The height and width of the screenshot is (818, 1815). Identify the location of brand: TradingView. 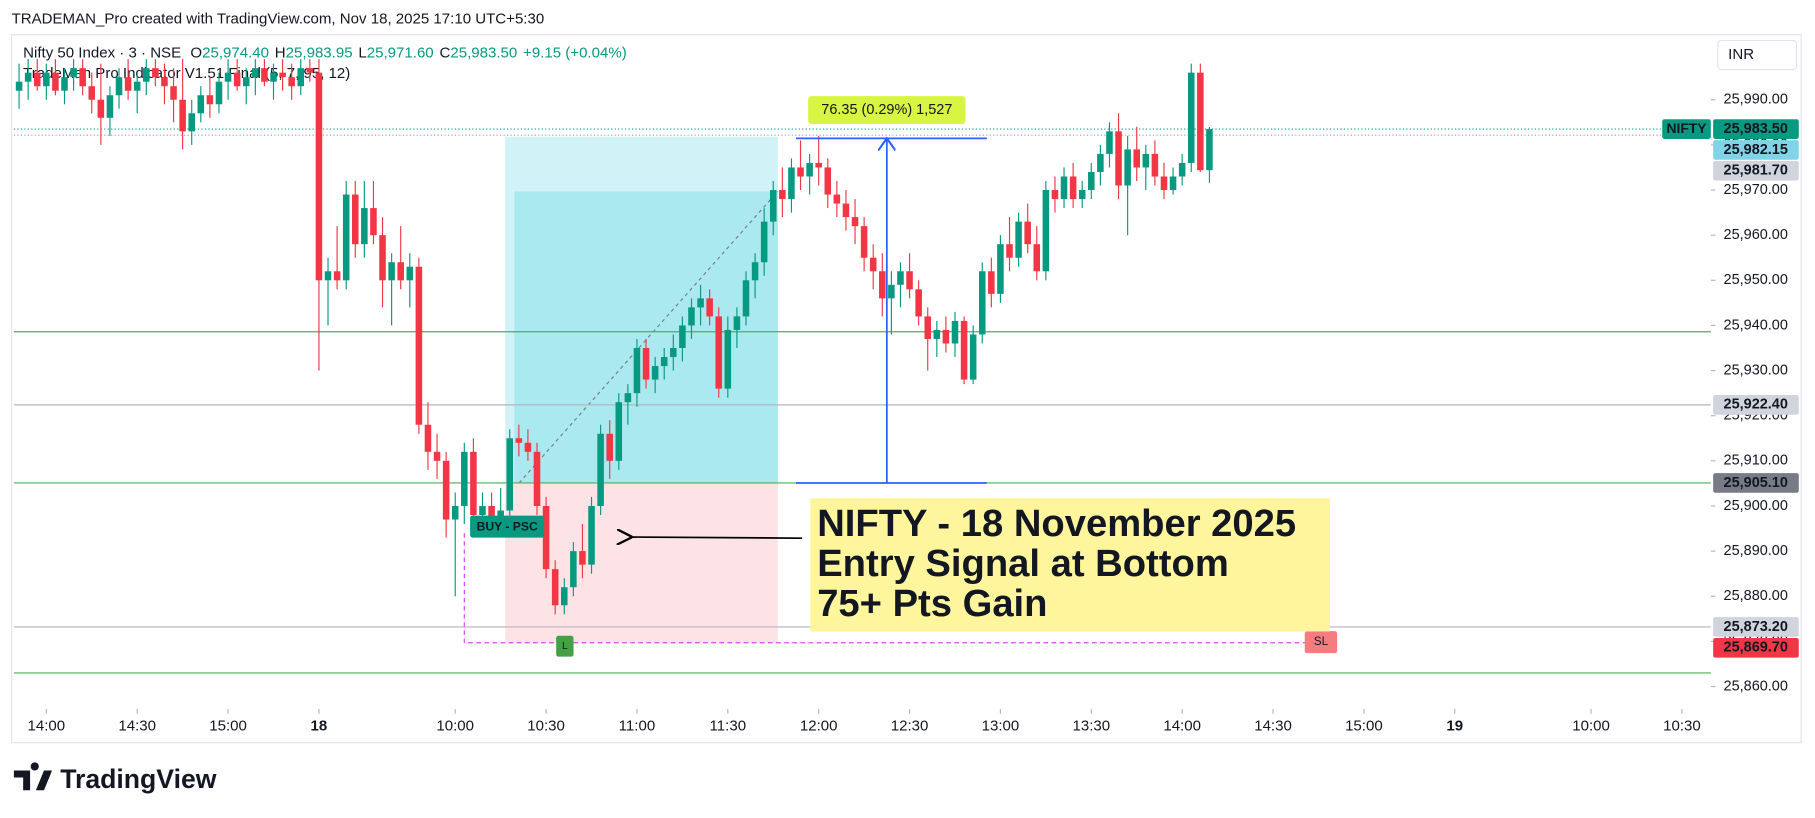
(138, 779).